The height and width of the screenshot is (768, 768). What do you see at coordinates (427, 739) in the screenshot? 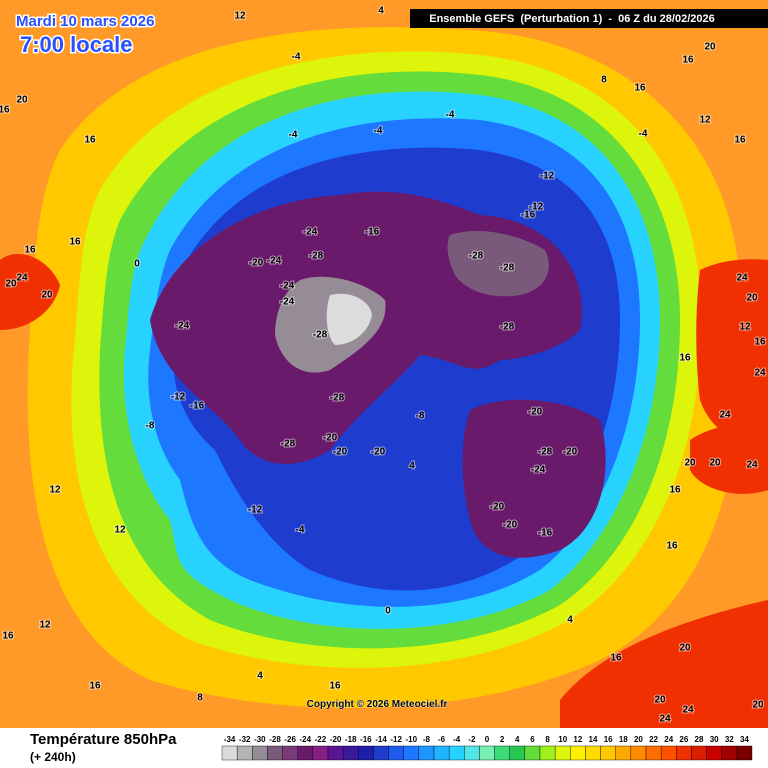
I see `legend-tick-label: -8` at bounding box center [427, 739].